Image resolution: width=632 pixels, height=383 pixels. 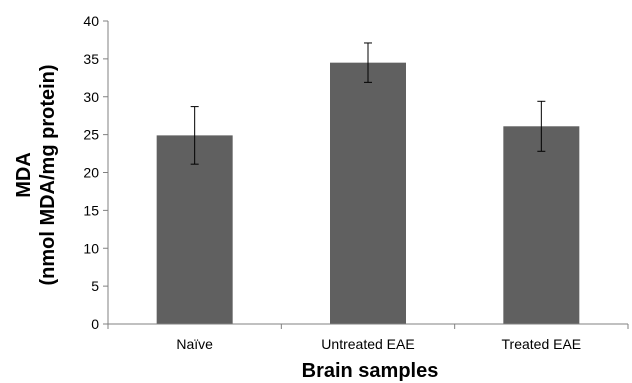 I want to click on y-tick-label: 35, so click(x=91, y=59).